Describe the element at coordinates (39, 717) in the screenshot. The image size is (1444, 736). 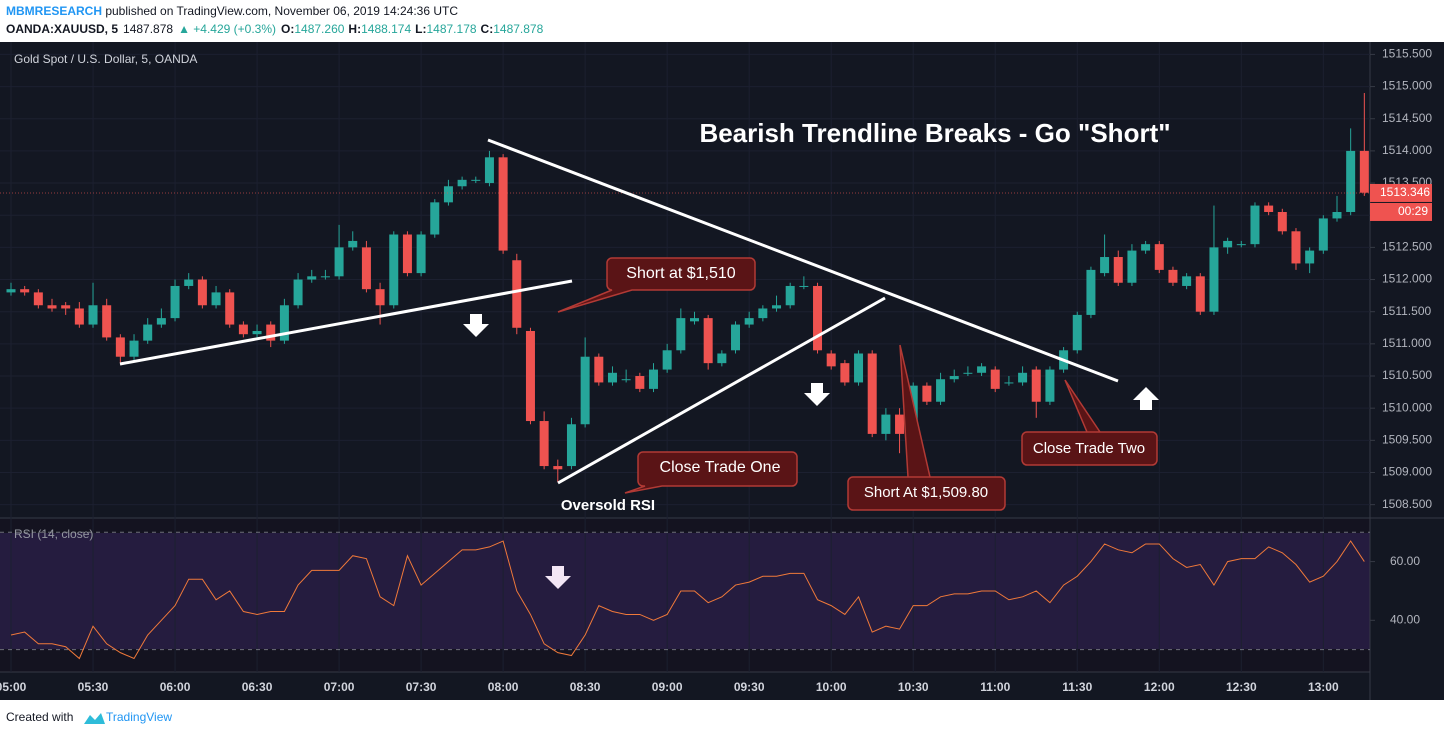
I see `footer-prefix: Created with` at that location.